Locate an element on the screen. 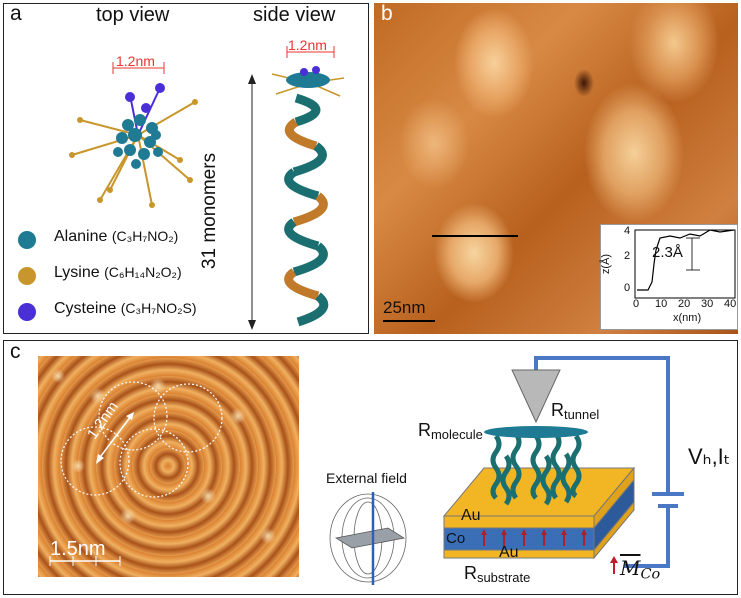 The height and width of the screenshot is (598, 741). legend-name: Alanine is located at coordinates (81, 236).